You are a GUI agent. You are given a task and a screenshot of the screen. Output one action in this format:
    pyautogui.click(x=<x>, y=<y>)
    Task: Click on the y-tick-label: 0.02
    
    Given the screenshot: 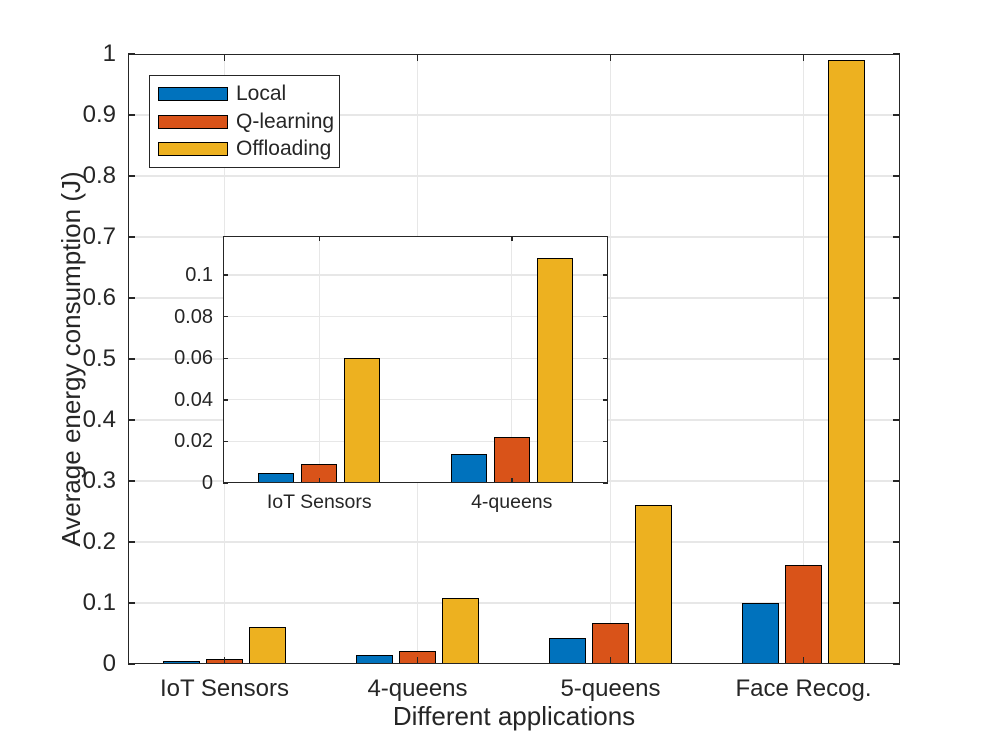 What is the action you would take?
    pyautogui.click(x=193, y=441)
    